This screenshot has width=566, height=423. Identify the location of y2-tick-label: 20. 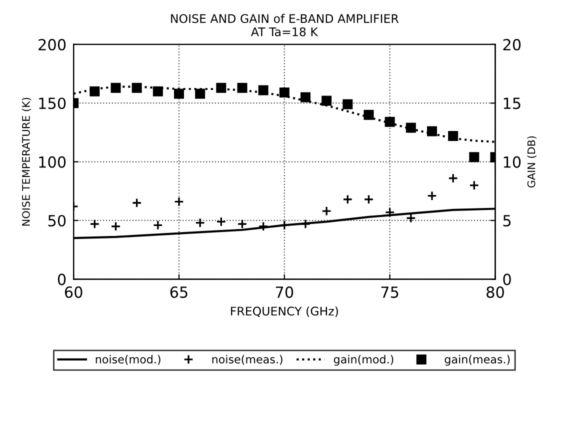
(512, 44).